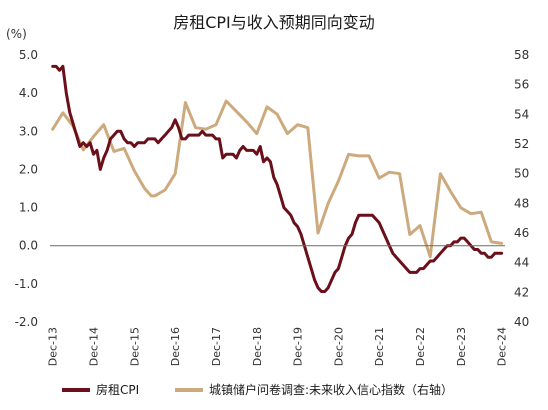 This screenshot has width=548, height=410. What do you see at coordinates (521, 174) in the screenshot?
I see `y-right-tick-label: 50` at bounding box center [521, 174].